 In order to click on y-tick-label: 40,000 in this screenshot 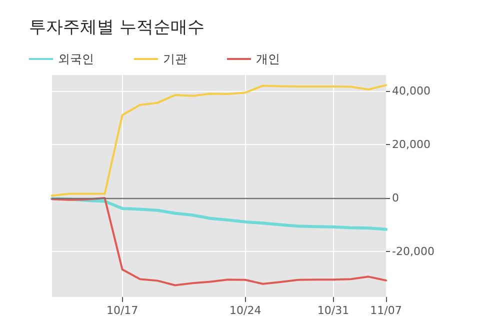, I will do `click(411, 91)`.